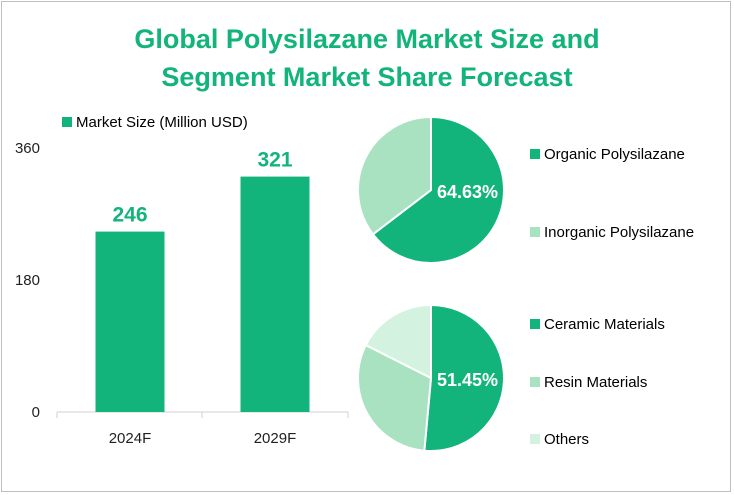 This screenshot has width=734, height=495. I want to click on y-tick-label: 0, so click(36, 412).